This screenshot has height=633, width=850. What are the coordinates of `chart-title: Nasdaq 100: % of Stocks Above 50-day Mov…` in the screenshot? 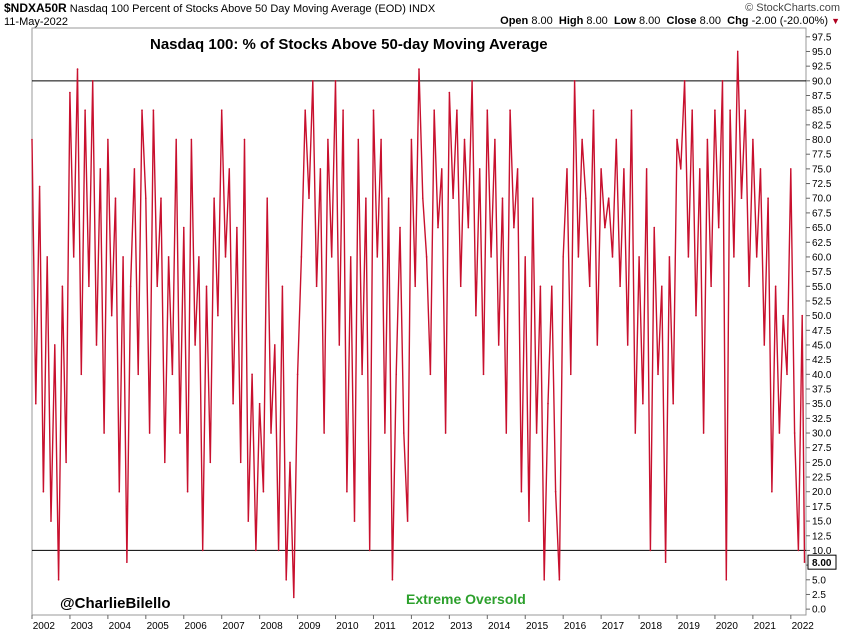 It's located at (349, 44).